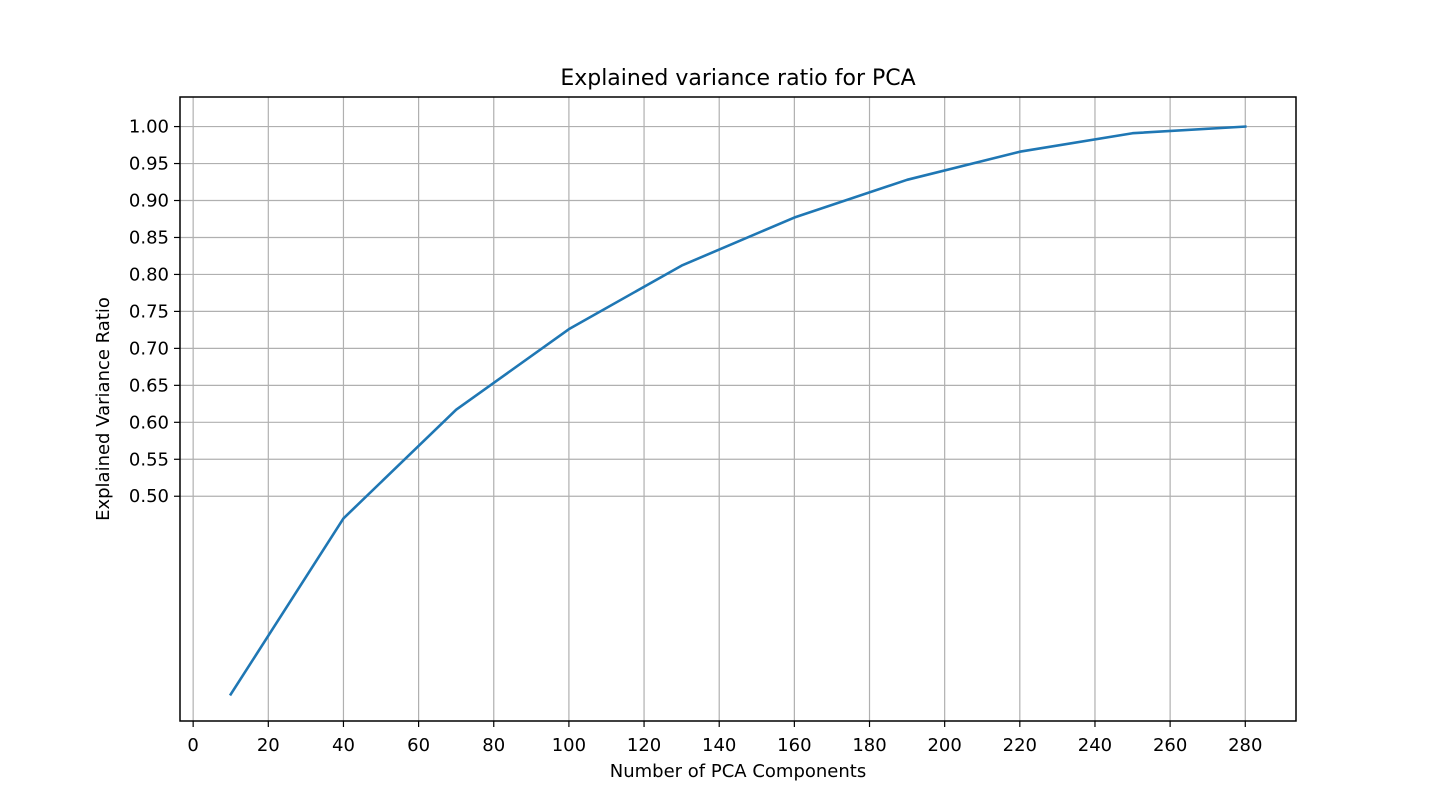 This screenshot has height=811, width=1440. What do you see at coordinates (149, 311) in the screenshot?
I see `y-tick-label: 0.75` at bounding box center [149, 311].